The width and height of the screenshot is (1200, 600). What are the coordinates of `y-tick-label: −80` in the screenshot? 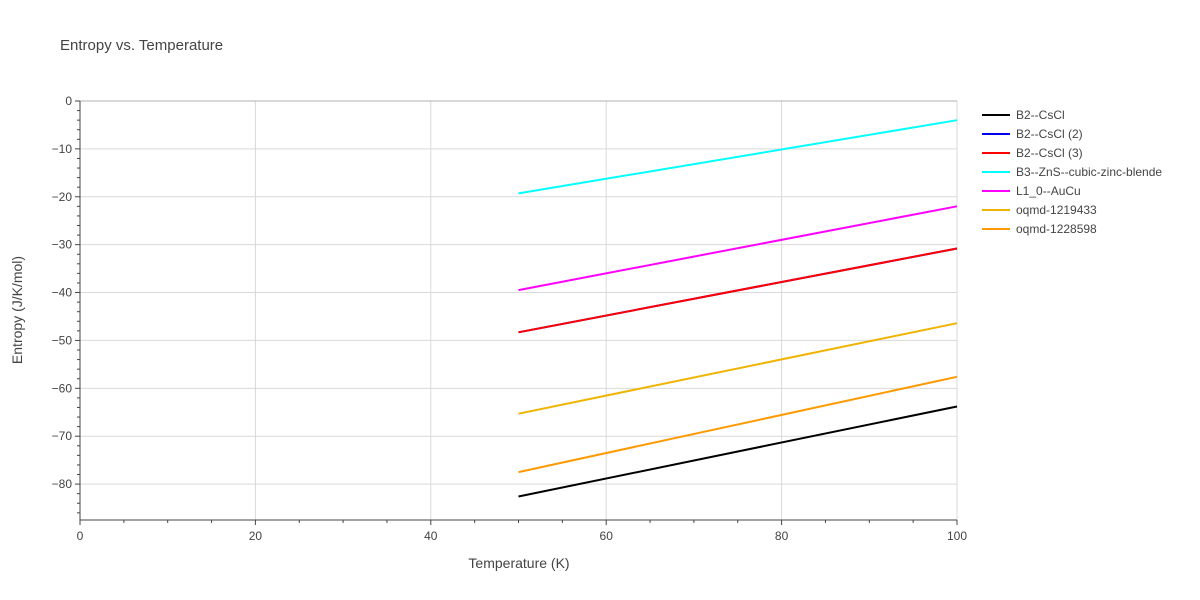 It's located at (62, 484).